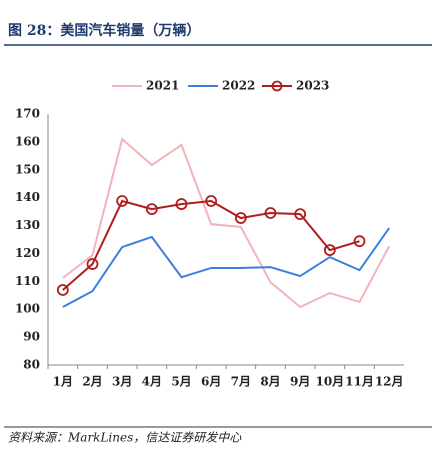  I want to click on x-tick-label: 8月, so click(270, 382).